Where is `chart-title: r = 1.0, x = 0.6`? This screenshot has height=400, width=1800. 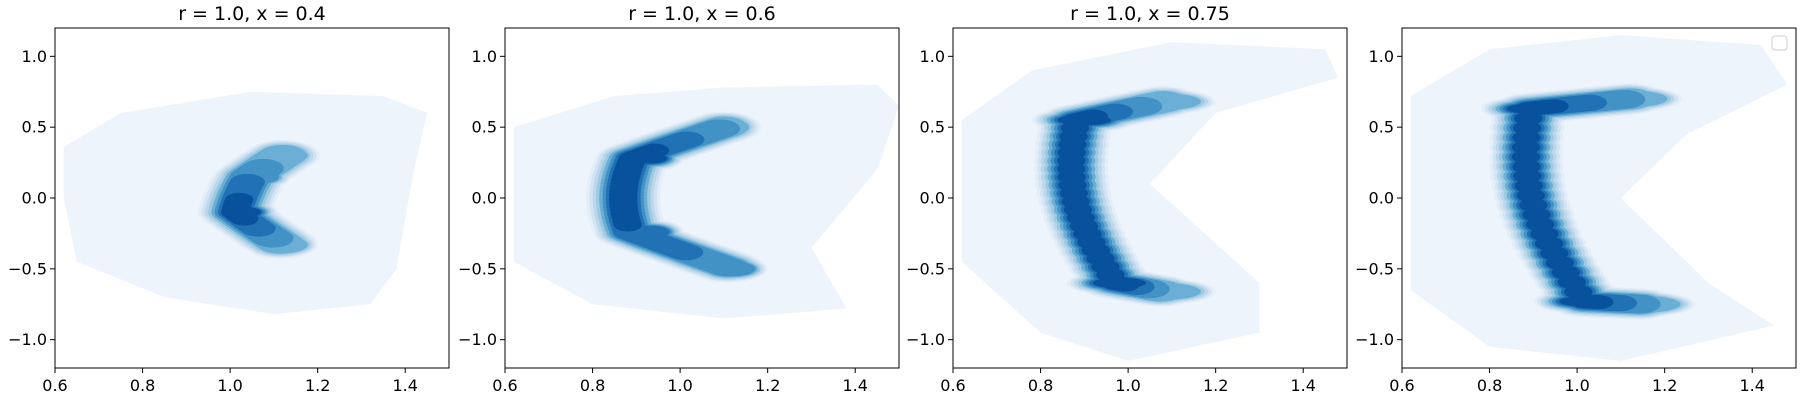
chart-title: r = 1.0, x = 0.6 is located at coordinates (702, 14).